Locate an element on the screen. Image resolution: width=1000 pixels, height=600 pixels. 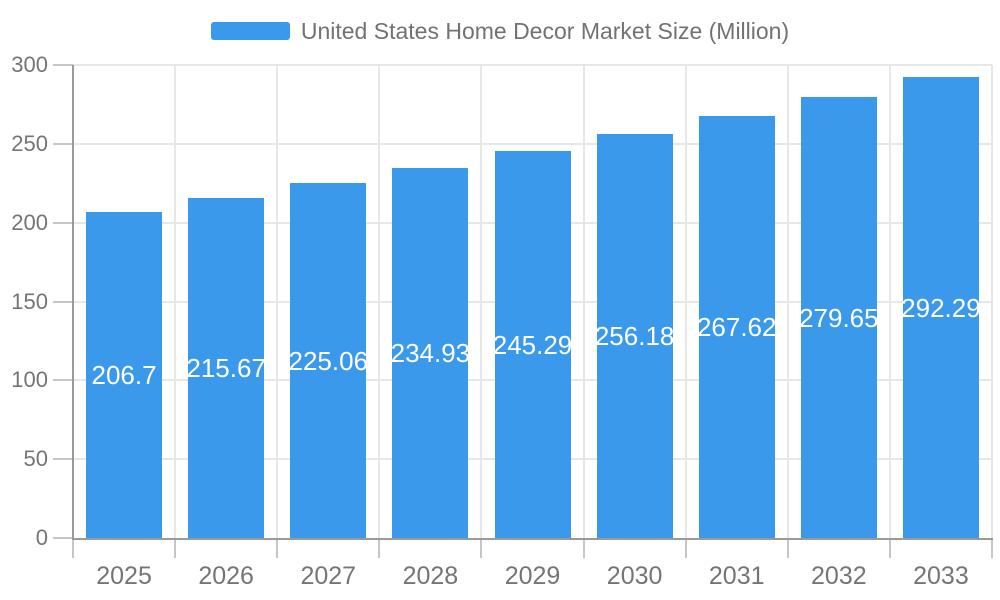
y-axis-label: 250 is located at coordinates (29, 143).